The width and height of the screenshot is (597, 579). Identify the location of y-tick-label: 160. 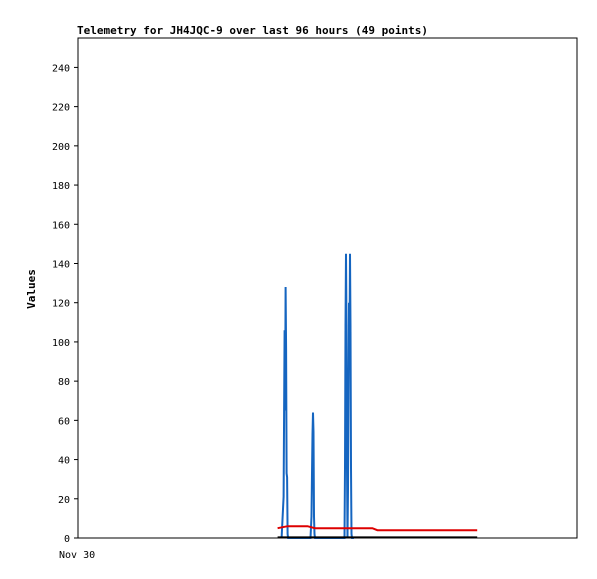
(61, 225).